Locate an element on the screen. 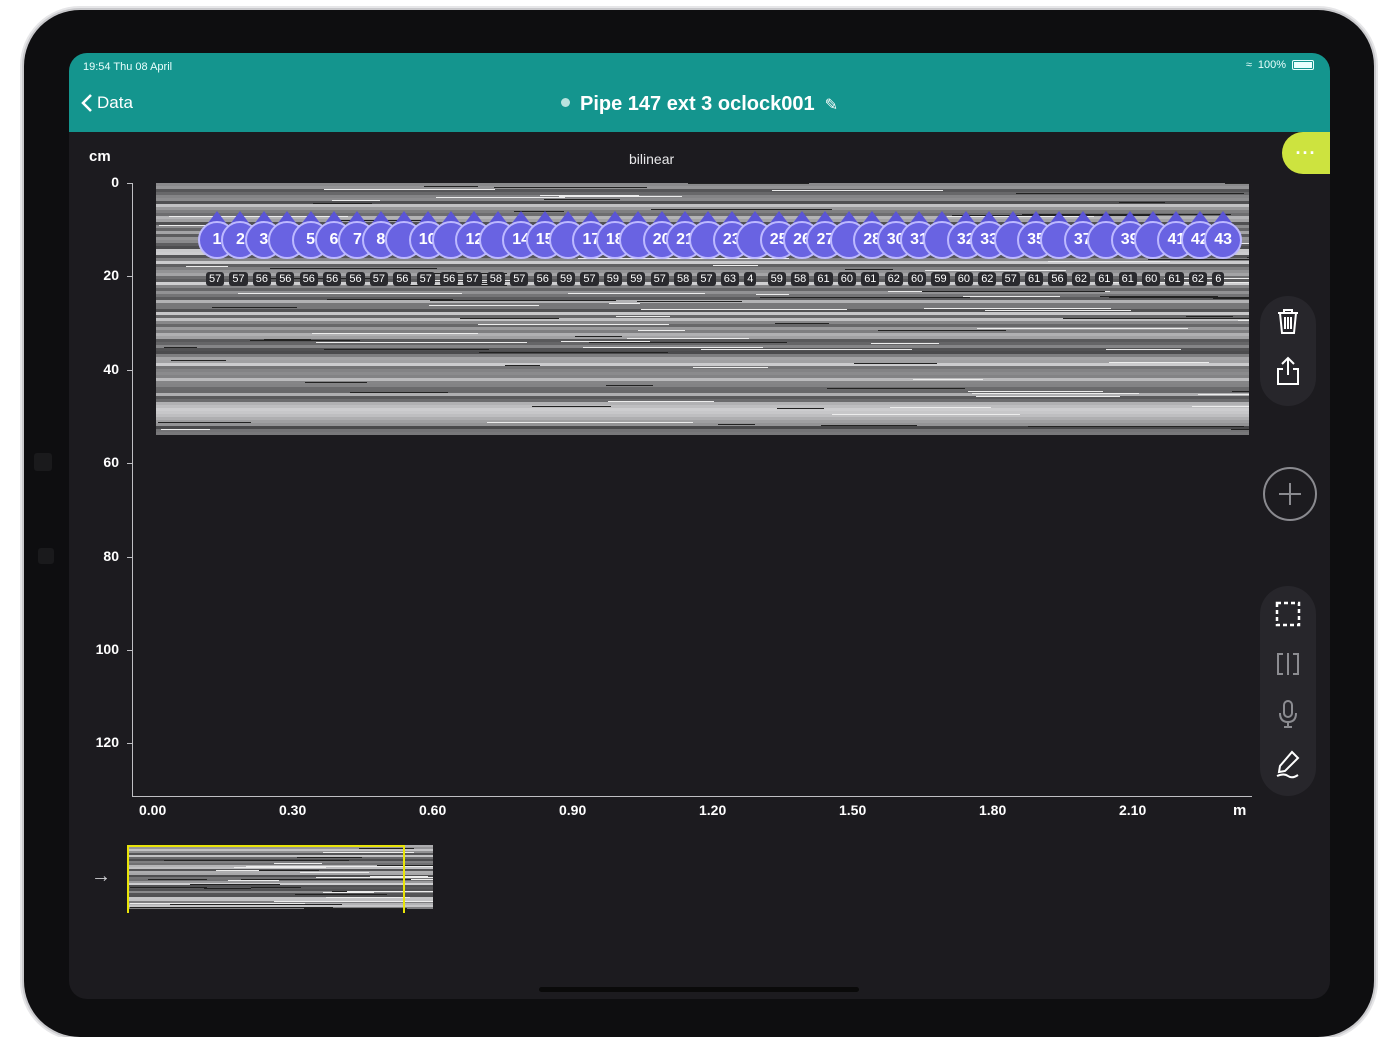 Image resolution: width=1385 pixels, height=1037 pixels. depth-label: 58 is located at coordinates (800, 279).